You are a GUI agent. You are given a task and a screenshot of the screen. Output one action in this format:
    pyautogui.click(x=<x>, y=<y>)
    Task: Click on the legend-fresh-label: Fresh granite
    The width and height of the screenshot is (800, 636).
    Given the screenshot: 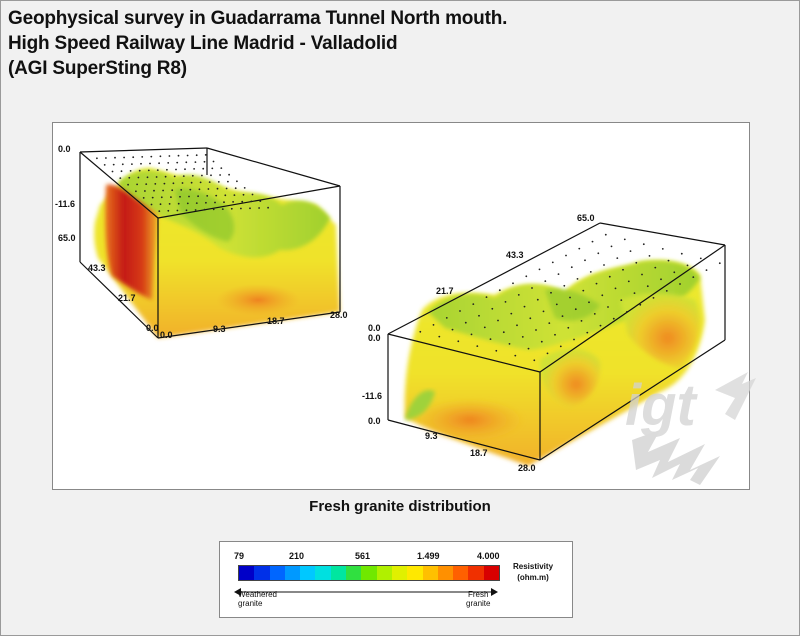 What is the action you would take?
    pyautogui.click(x=478, y=599)
    